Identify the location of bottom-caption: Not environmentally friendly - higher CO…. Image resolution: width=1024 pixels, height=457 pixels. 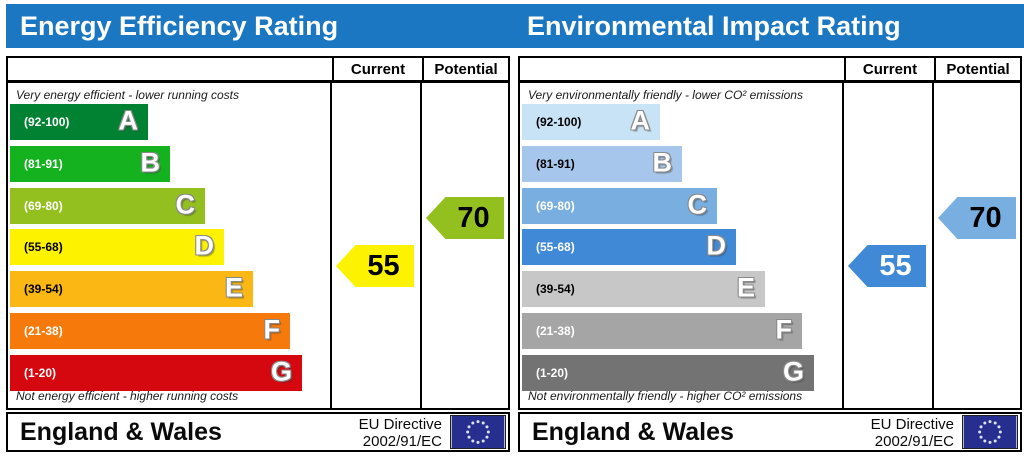
(665, 396).